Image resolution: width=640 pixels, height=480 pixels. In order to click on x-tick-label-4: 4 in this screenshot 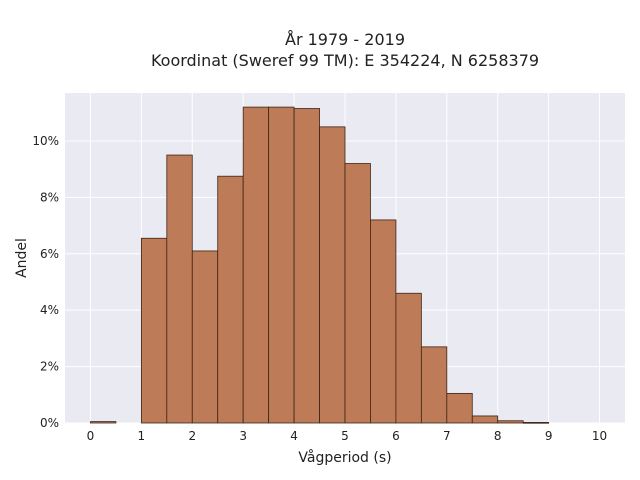, I will do `click(294, 436)`.